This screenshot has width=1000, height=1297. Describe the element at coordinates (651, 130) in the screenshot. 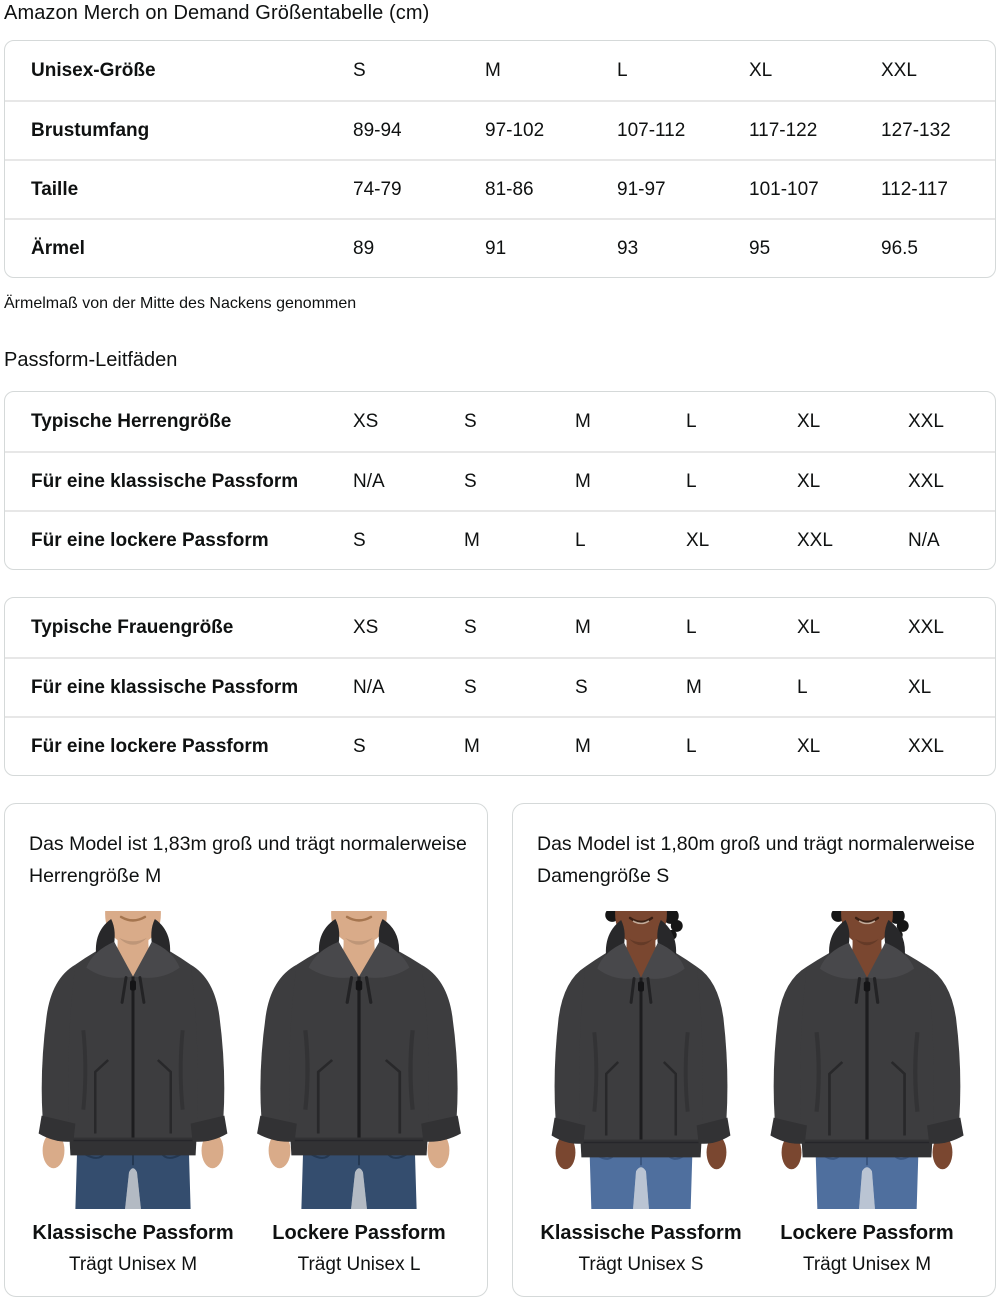

I see `size-value: 107-112` at that location.